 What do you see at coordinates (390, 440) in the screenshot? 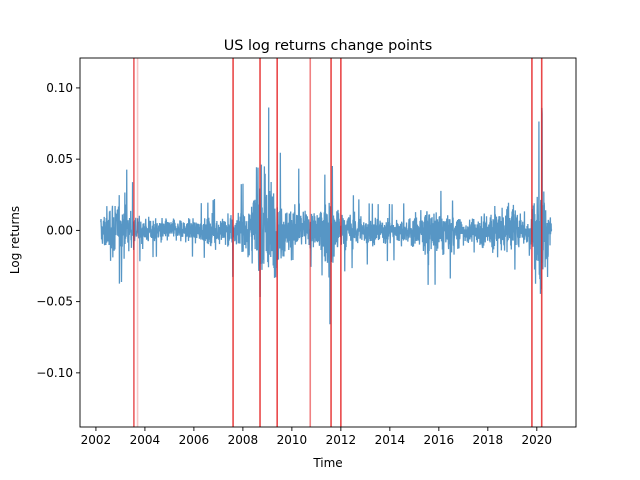
I see `x-tick-label: 2014` at bounding box center [390, 440].